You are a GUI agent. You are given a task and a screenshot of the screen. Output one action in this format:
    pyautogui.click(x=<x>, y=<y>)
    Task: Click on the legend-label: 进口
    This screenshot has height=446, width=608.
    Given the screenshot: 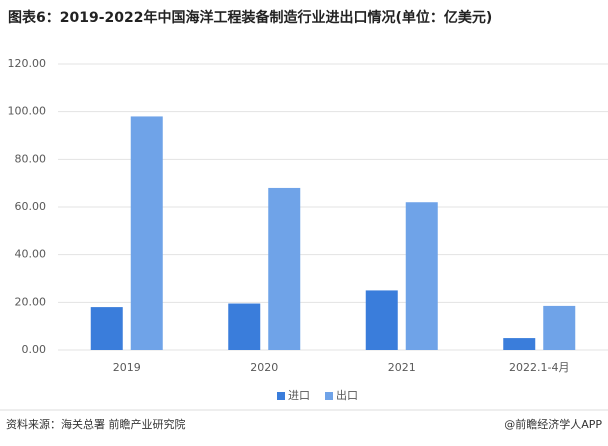 What is the action you would take?
    pyautogui.click(x=299, y=395)
    